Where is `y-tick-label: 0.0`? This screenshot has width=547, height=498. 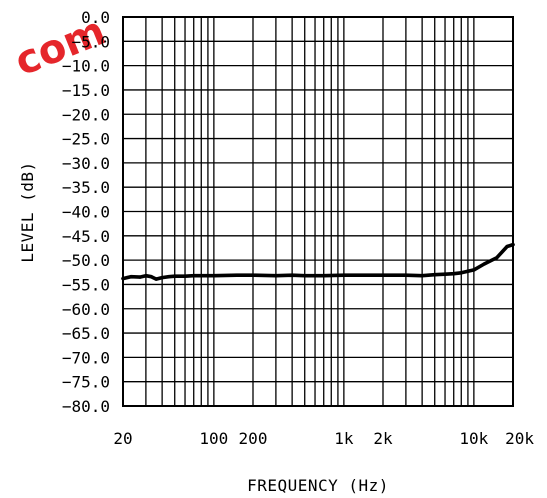 y-tick-label: 0.0 is located at coordinates (95, 17).